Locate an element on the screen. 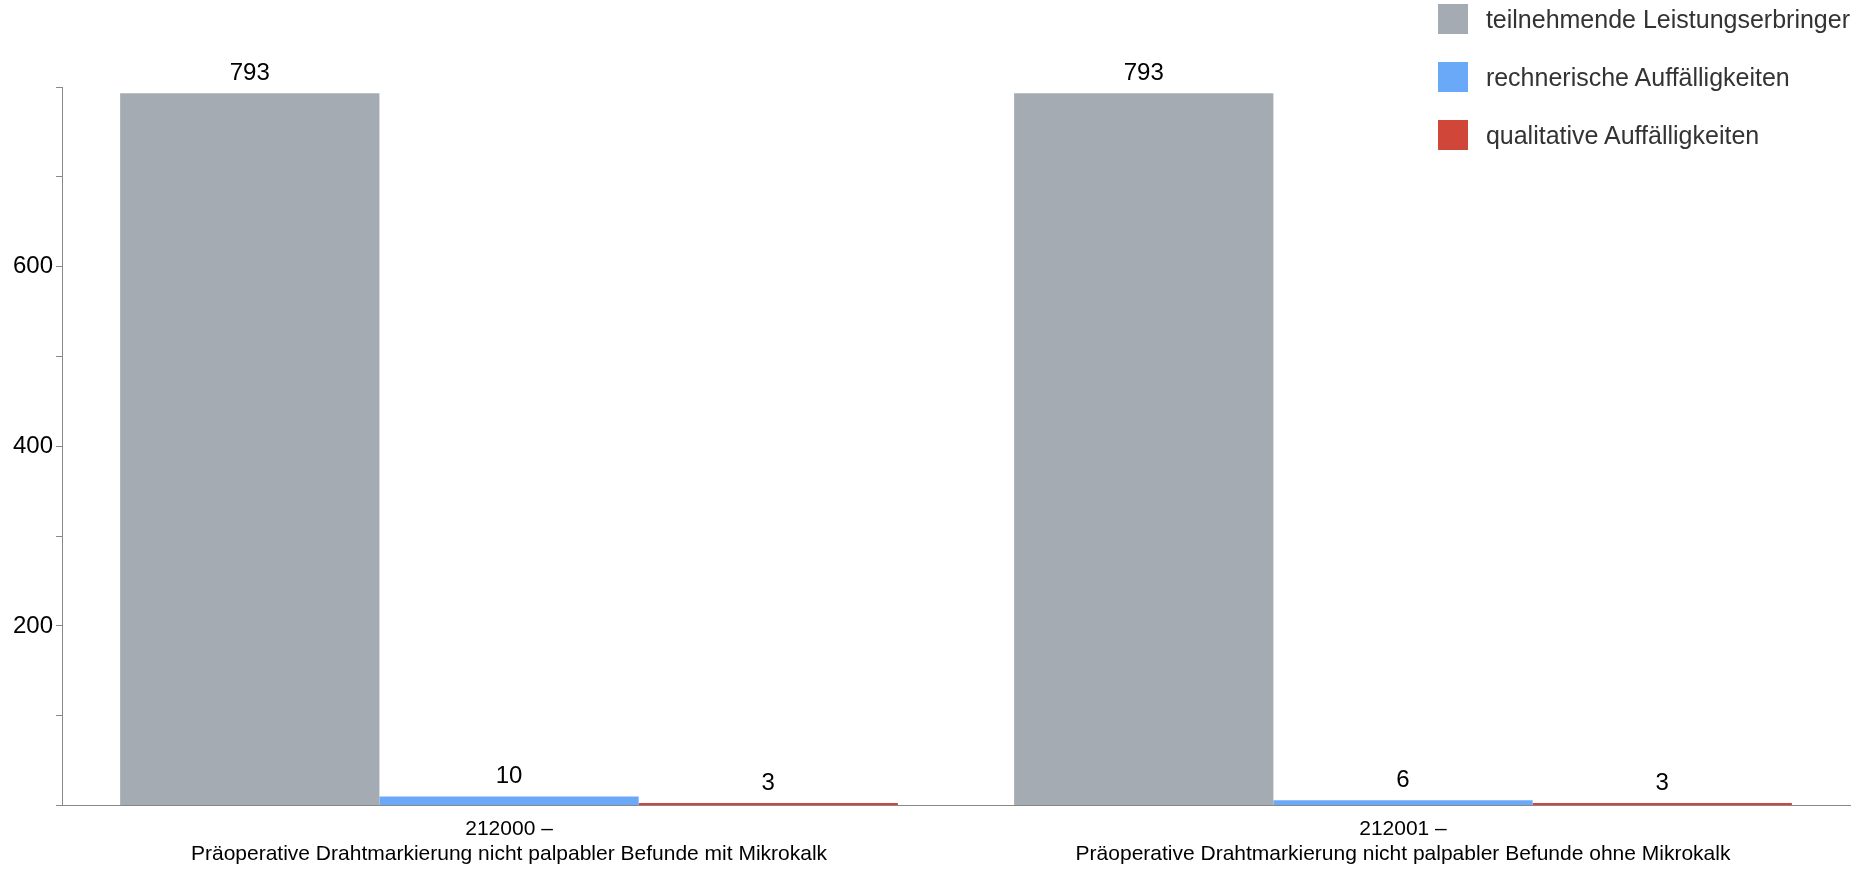  y-tick-label: 600 is located at coordinates (33, 265).